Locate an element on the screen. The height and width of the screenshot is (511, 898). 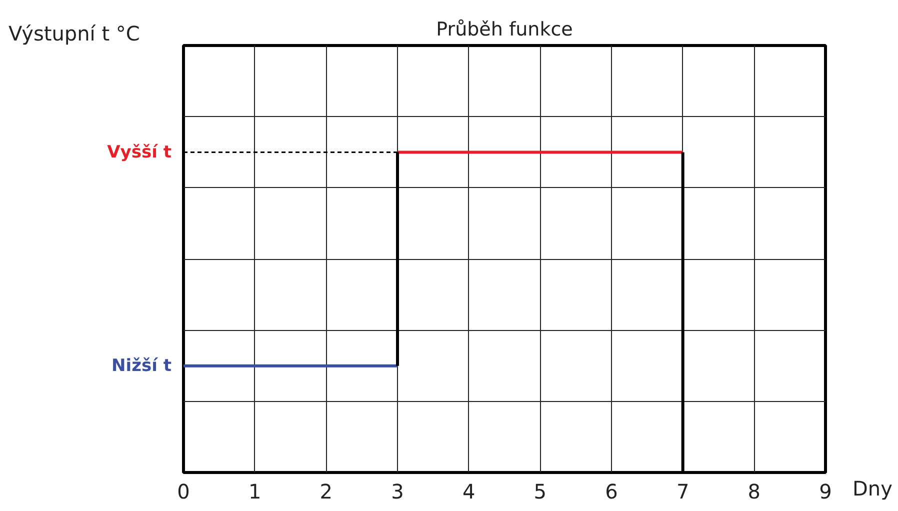
x-tick-label: 8 is located at coordinates (754, 492).